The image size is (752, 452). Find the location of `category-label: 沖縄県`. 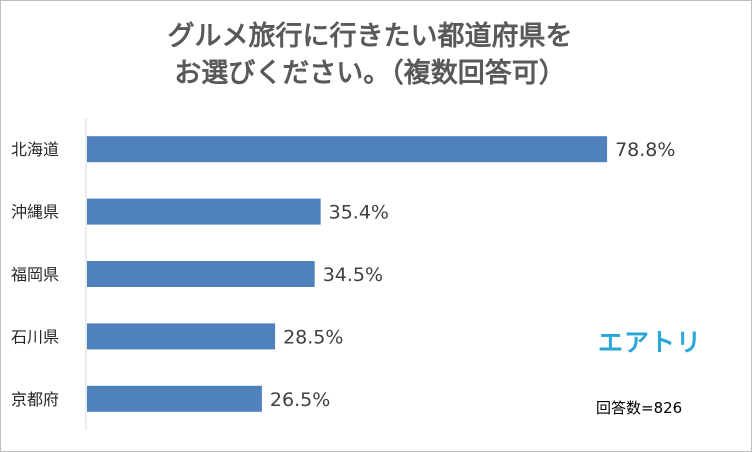

category-label: 沖縄県 is located at coordinates (35, 212).